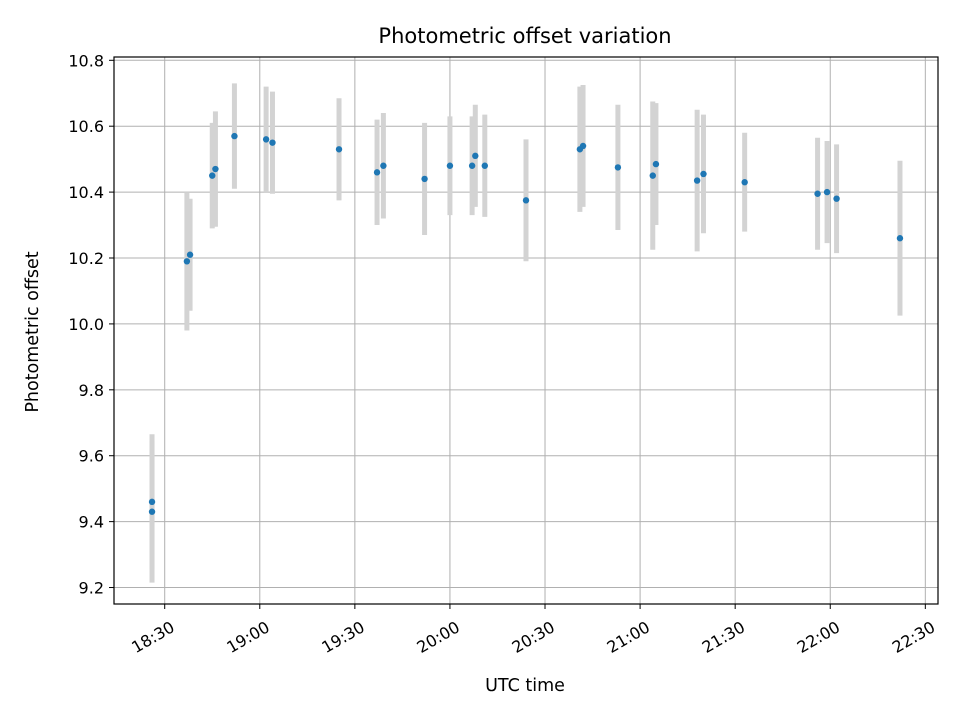  Describe the element at coordinates (86, 324) in the screenshot. I see `y-tick-label: 10.0` at that location.